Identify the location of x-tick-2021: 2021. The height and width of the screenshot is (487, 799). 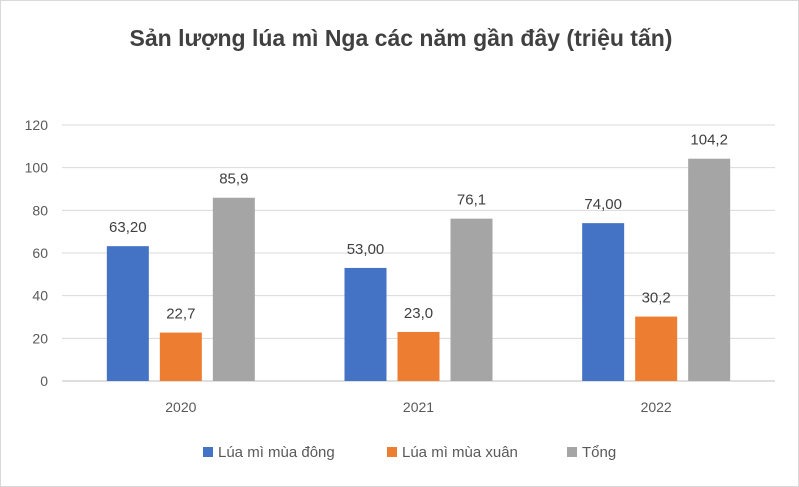
(418, 407).